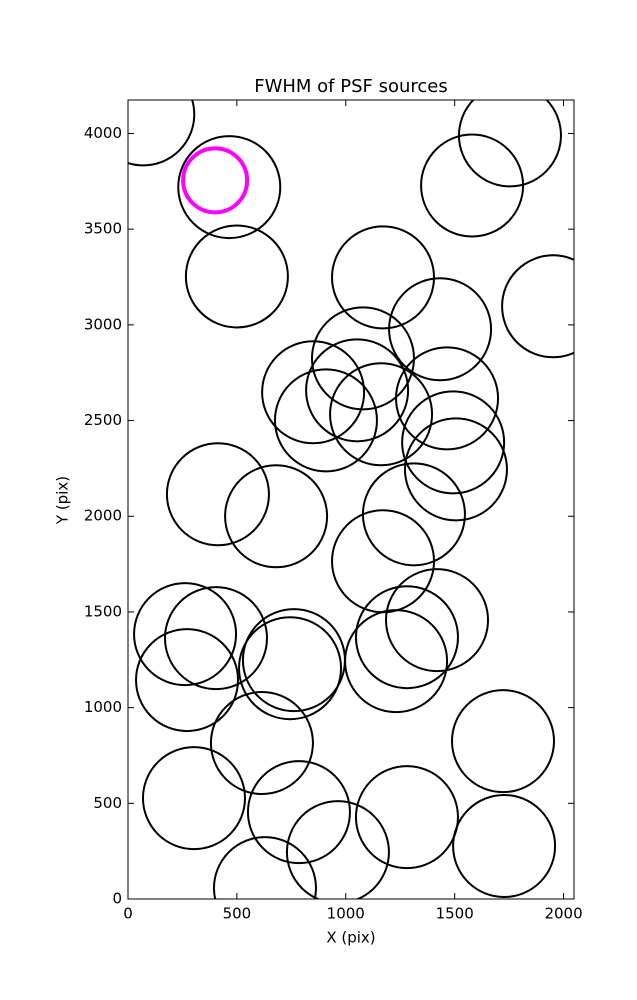 This screenshot has height=1000, width=637. What do you see at coordinates (103, 133) in the screenshot?
I see `y-tick-label: 4000` at bounding box center [103, 133].